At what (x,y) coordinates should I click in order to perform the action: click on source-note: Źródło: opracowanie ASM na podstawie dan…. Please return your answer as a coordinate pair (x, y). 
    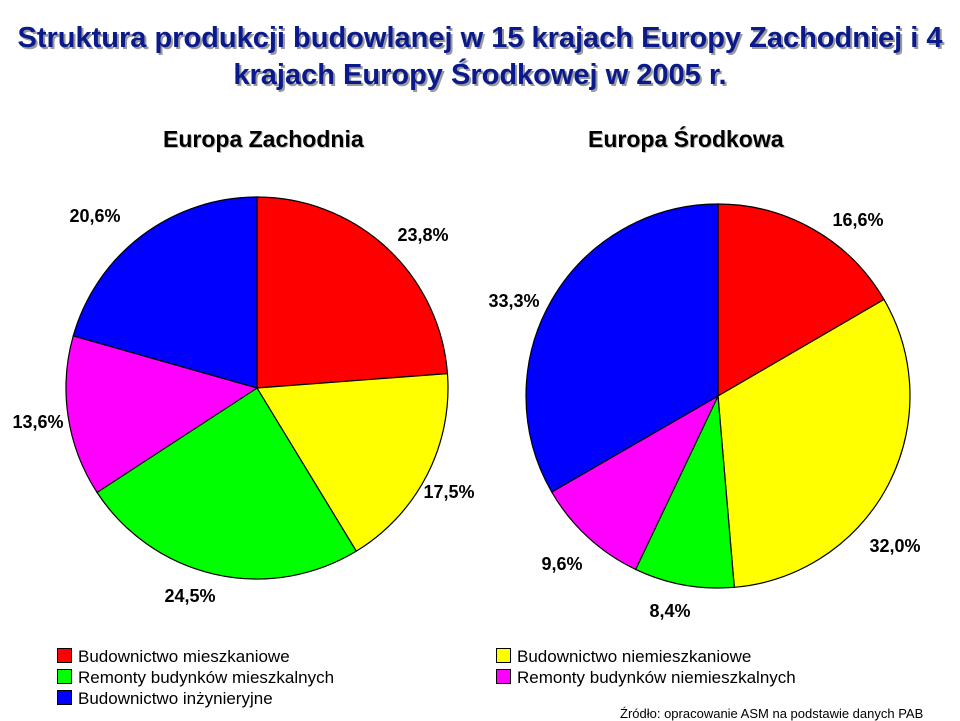
    Looking at the image, I should click on (772, 713).